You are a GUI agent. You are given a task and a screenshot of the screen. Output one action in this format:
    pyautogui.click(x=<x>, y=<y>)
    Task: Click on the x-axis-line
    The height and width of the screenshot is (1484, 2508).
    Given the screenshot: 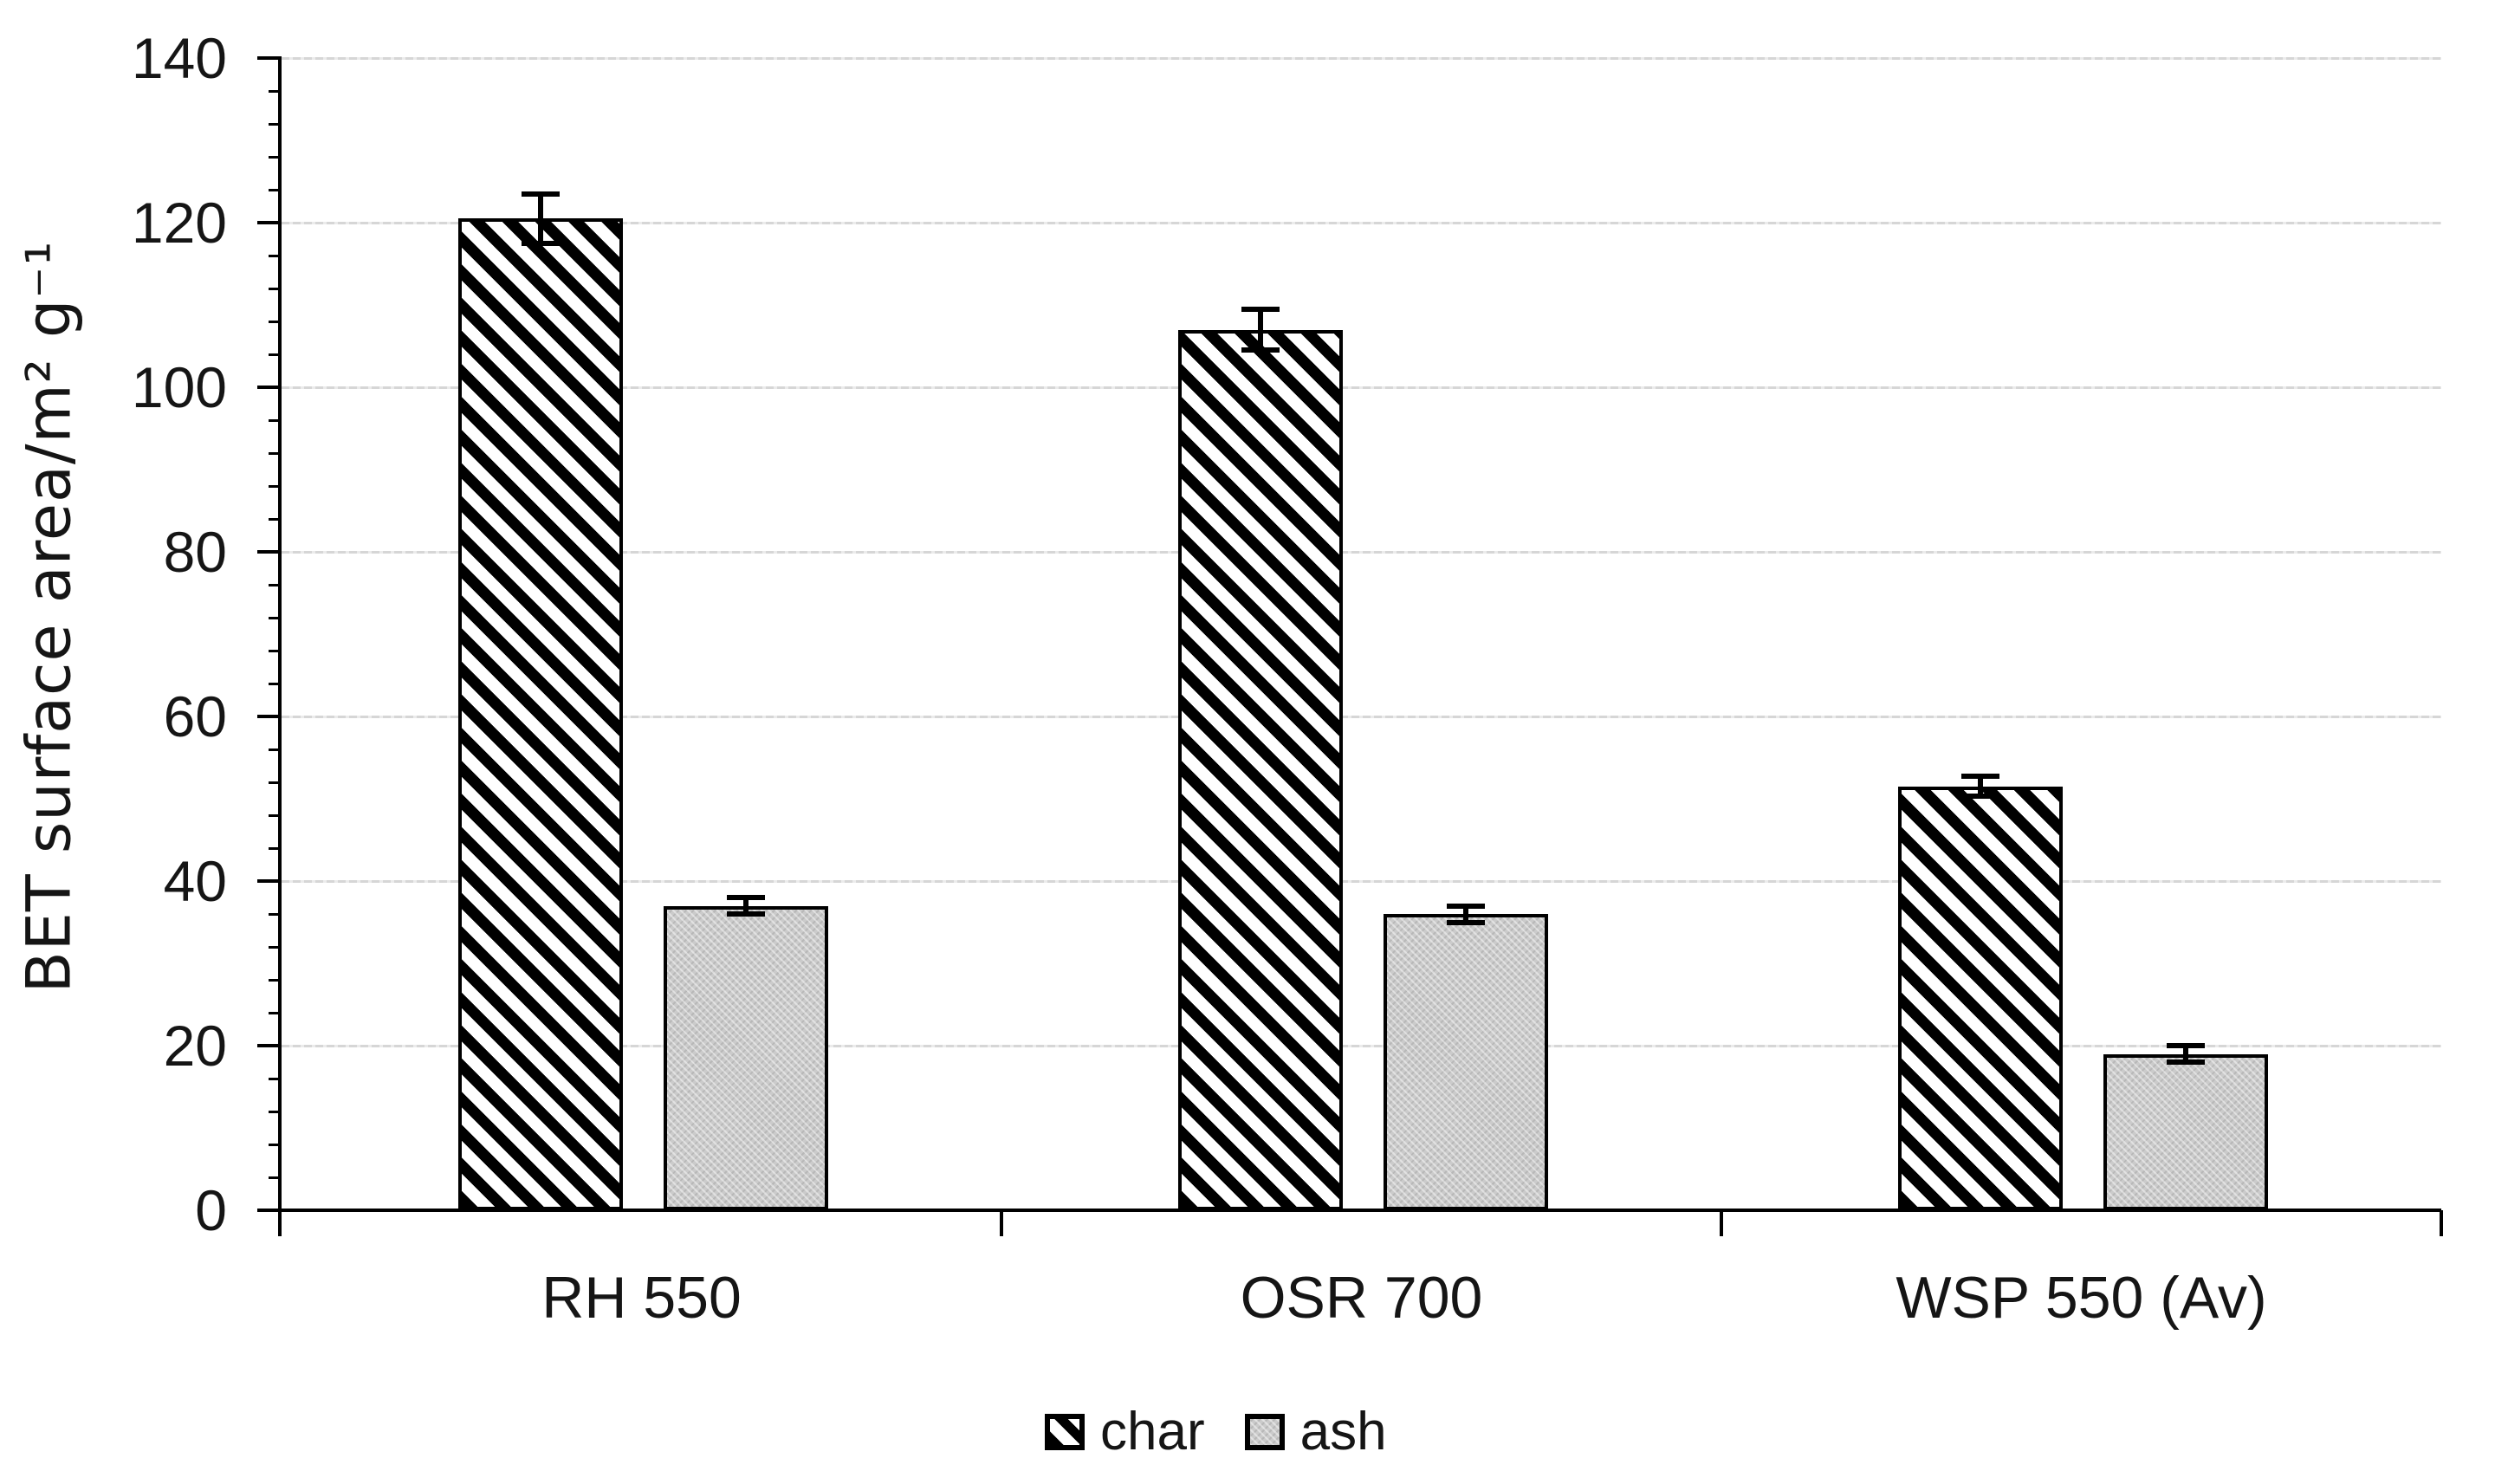 What is the action you would take?
    pyautogui.click(x=1359, y=1210)
    